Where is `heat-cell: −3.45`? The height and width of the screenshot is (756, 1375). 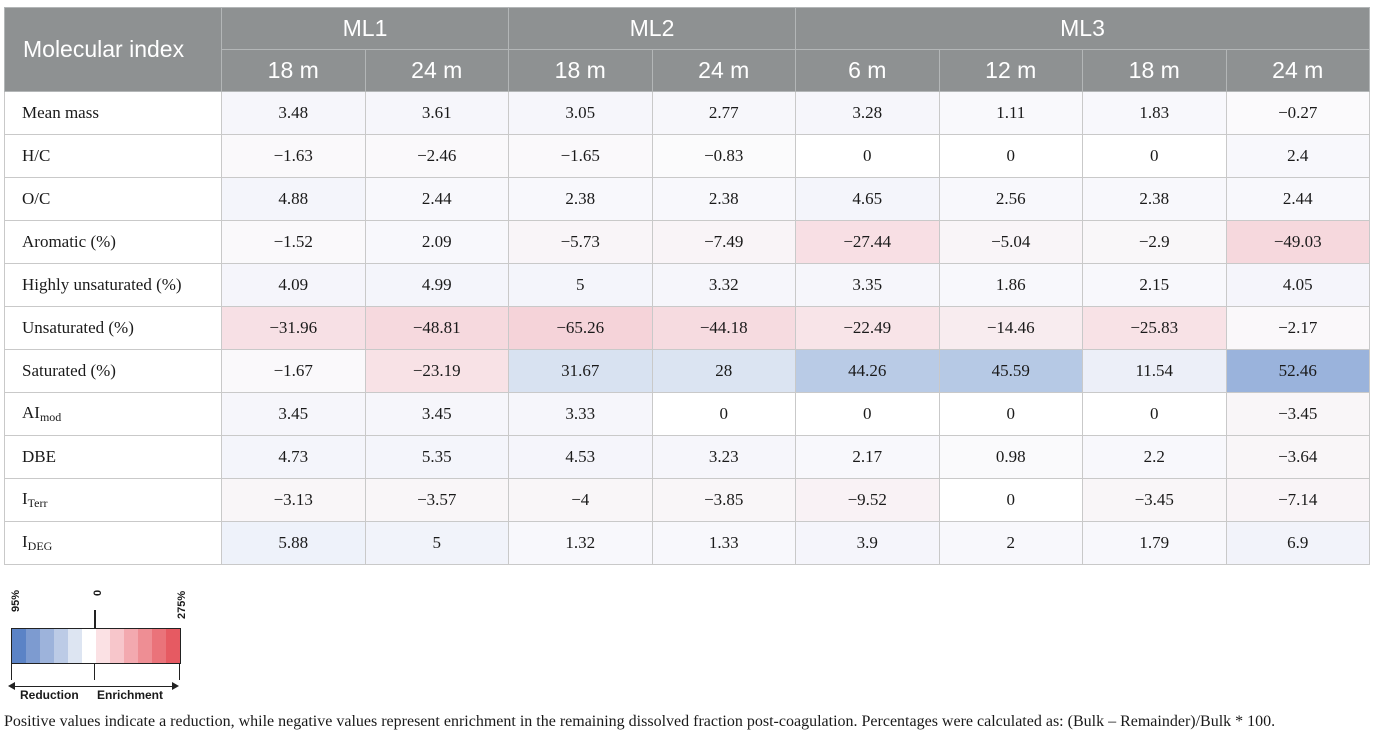
heat-cell: −3.45 is located at coordinates (1297, 414).